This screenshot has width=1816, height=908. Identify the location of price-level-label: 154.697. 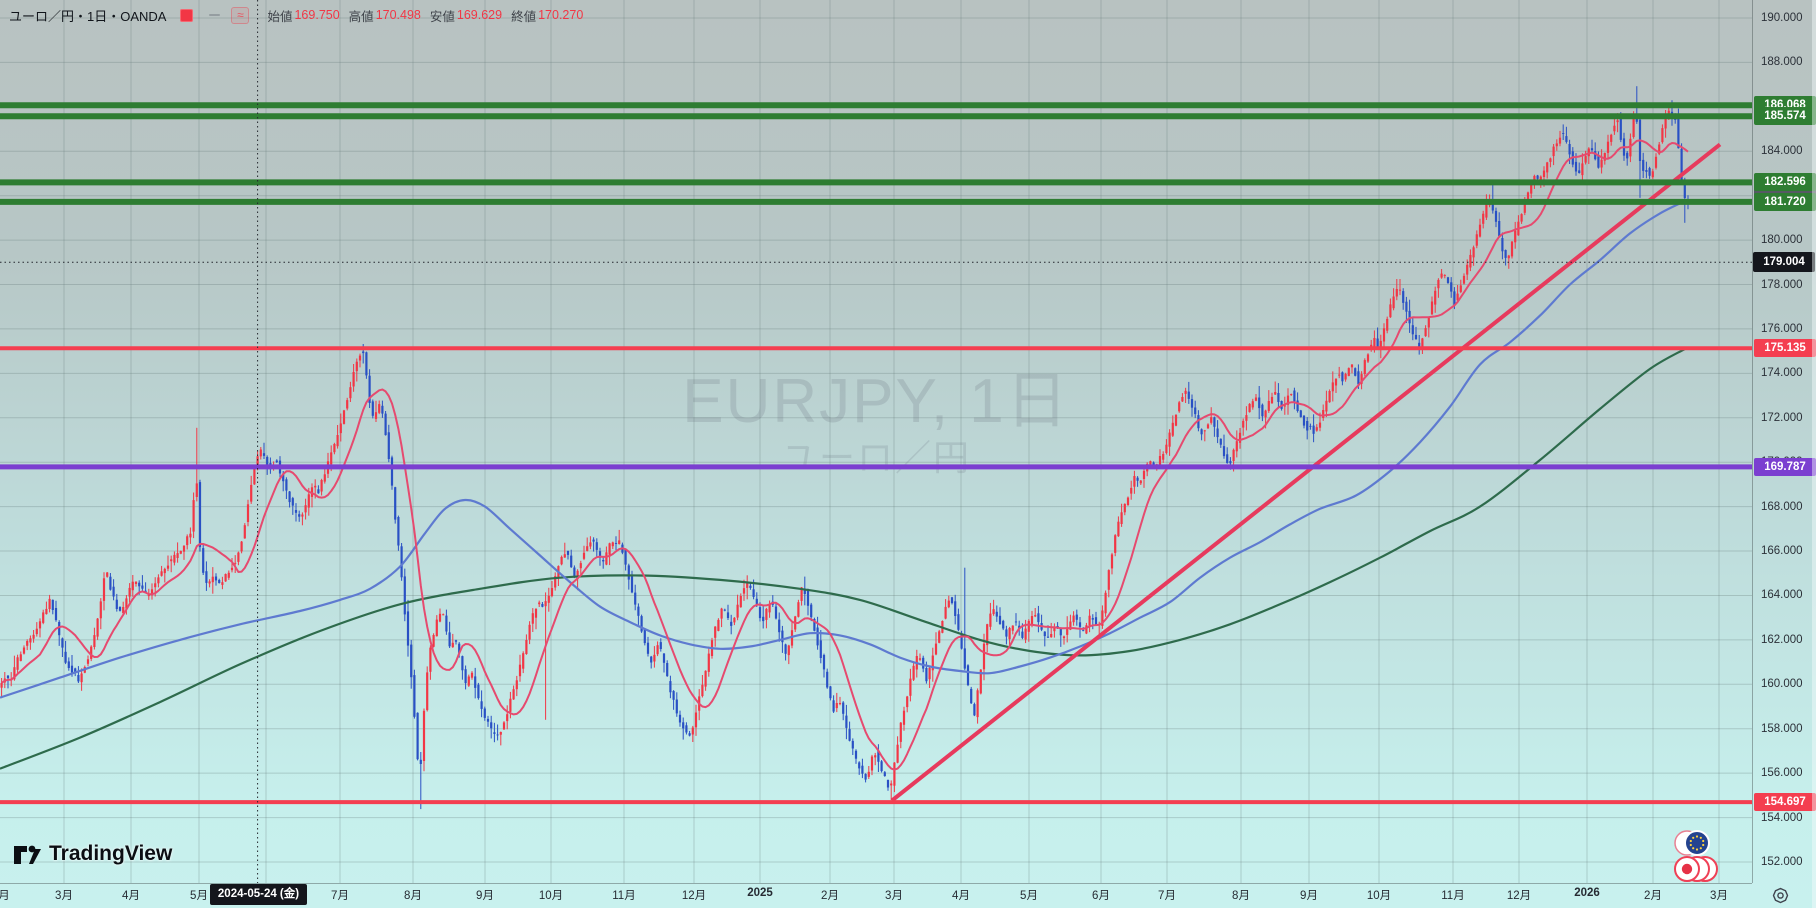
(1785, 802).